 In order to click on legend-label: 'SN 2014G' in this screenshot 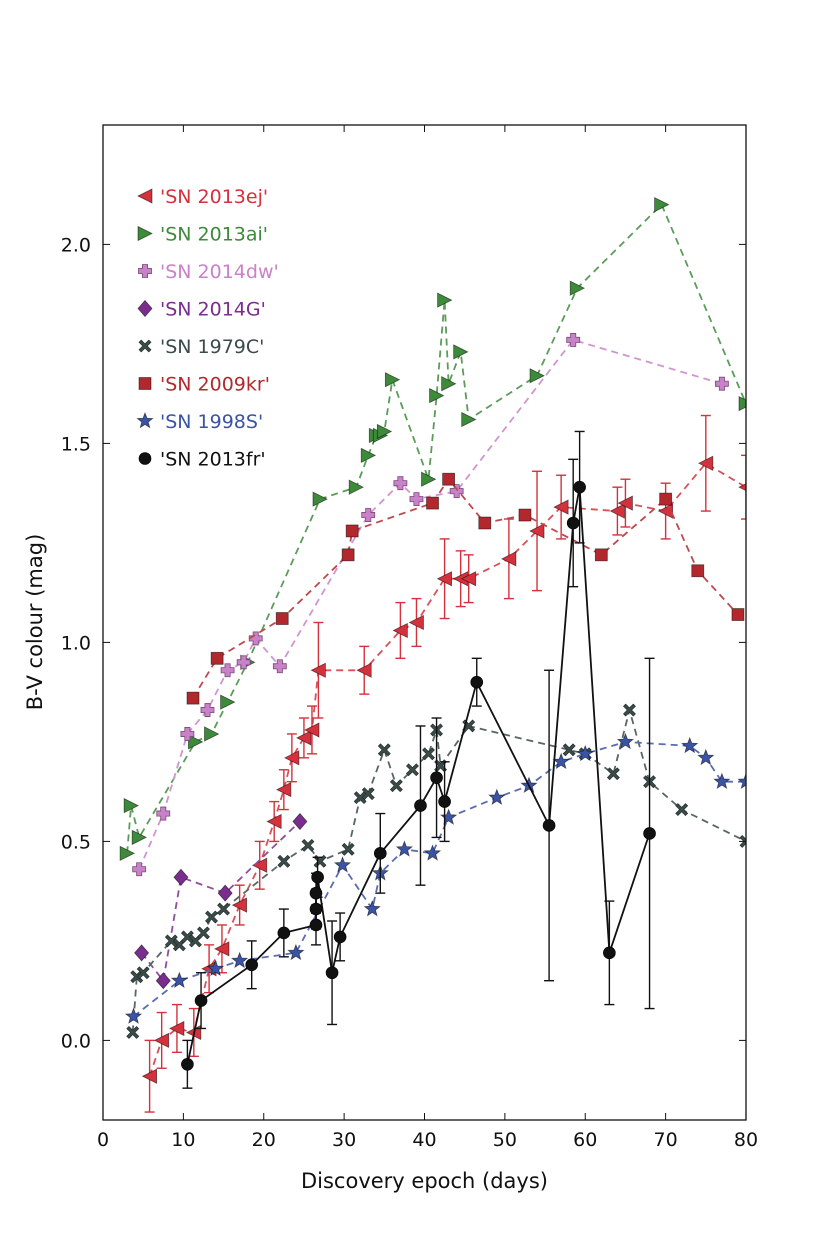, I will do `click(213, 310)`.